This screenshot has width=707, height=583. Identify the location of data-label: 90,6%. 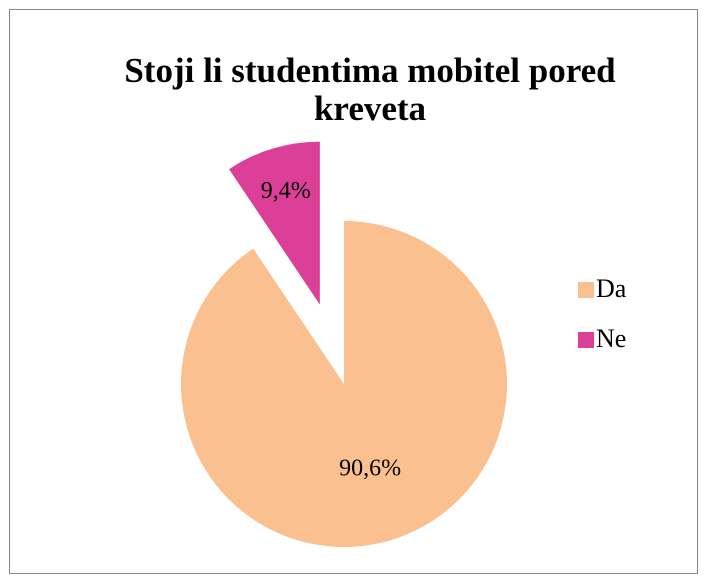
(370, 468).